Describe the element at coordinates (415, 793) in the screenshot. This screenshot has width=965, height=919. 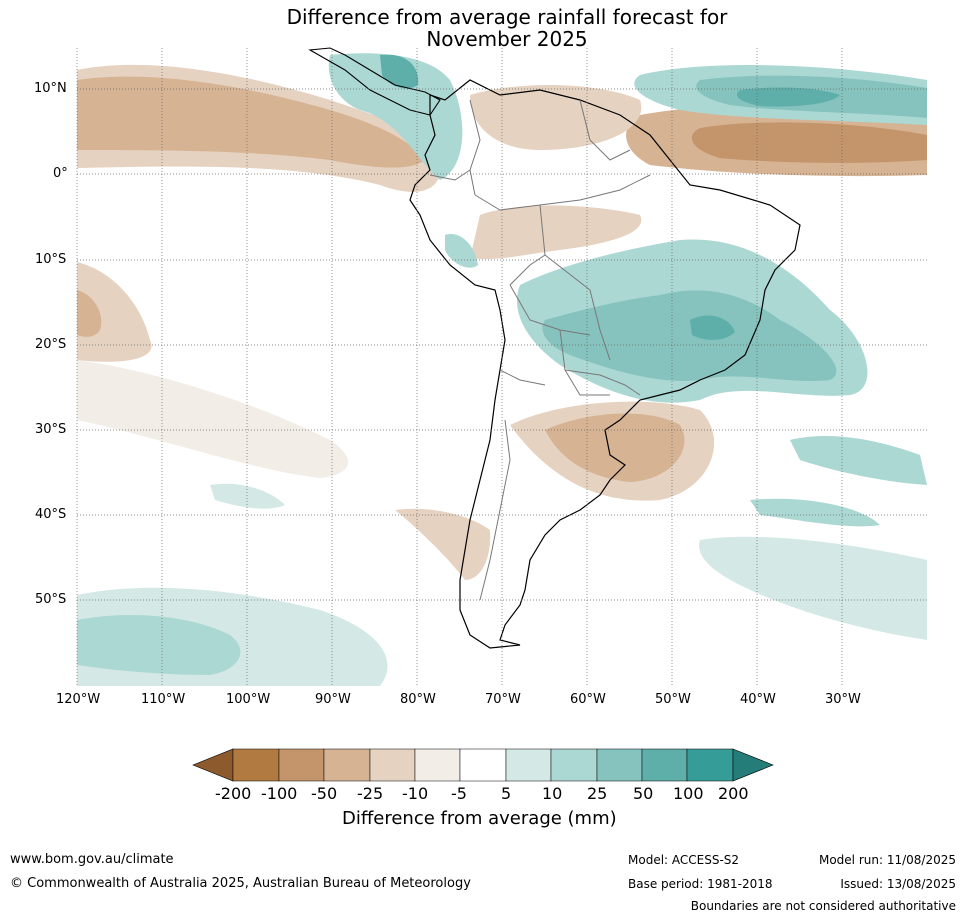
I see `legend-tick: -10` at that location.